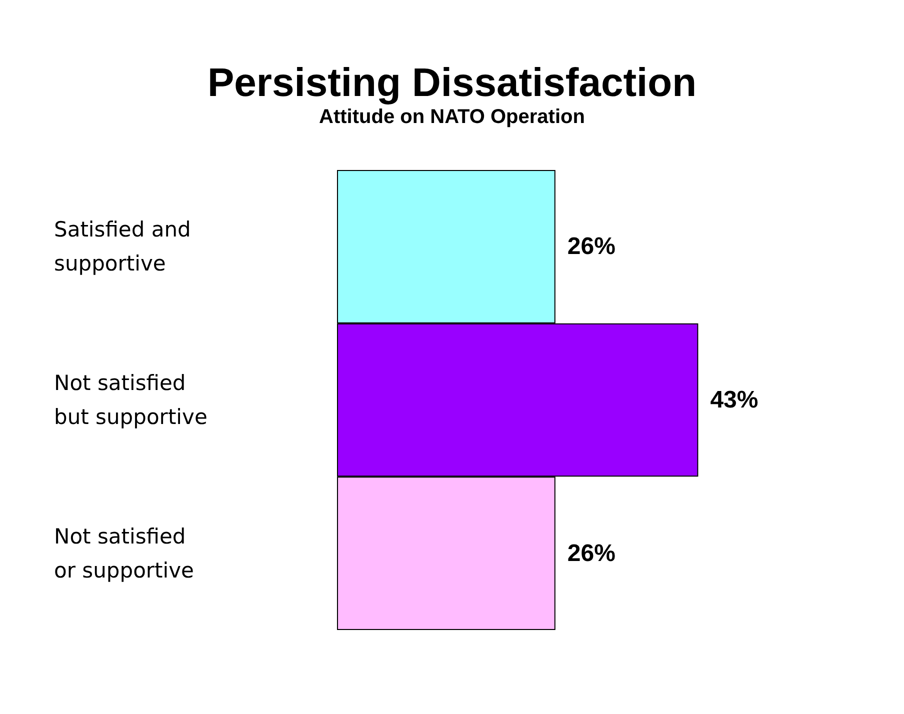  Describe the element at coordinates (131, 400) in the screenshot. I see `y-tick-label: Not satisfied but supportive` at that location.